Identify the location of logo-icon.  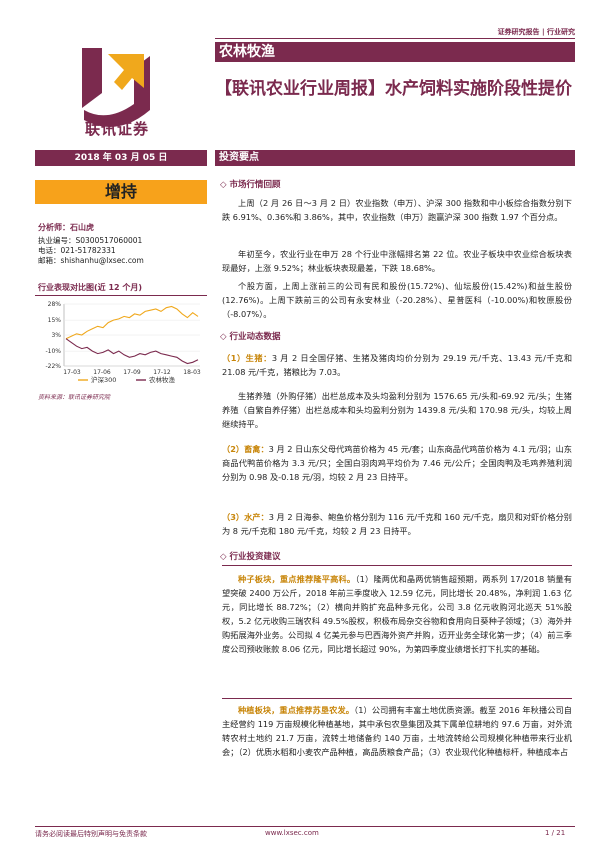
(116, 88).